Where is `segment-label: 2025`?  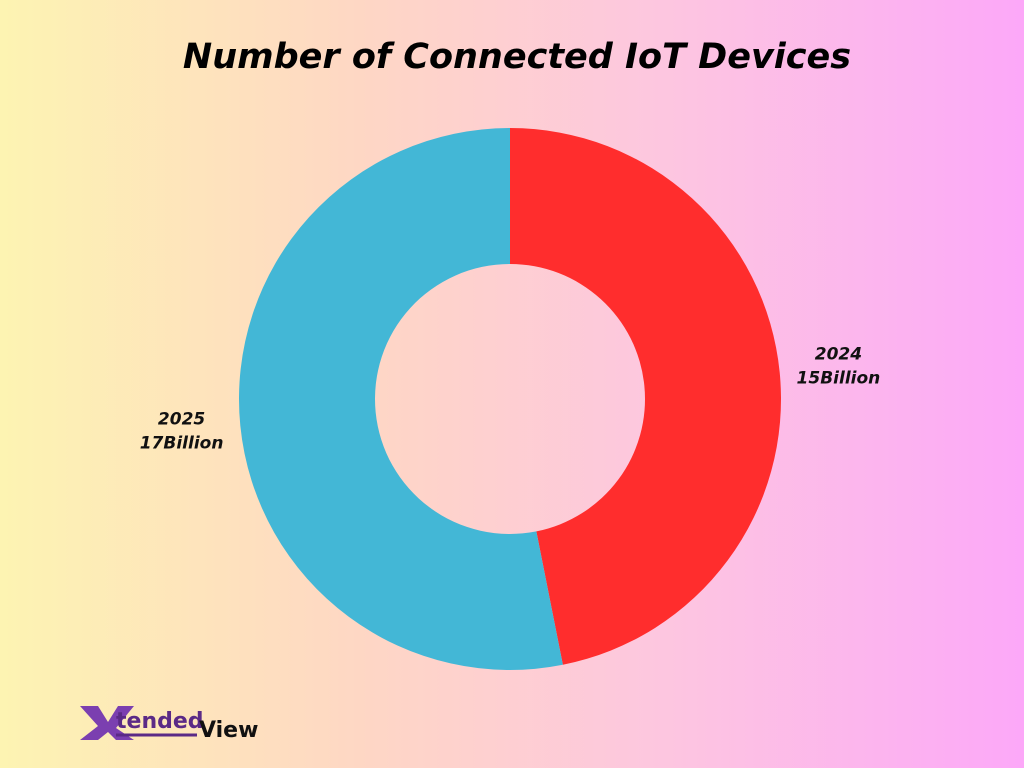 segment-label: 2025 is located at coordinates (181, 419).